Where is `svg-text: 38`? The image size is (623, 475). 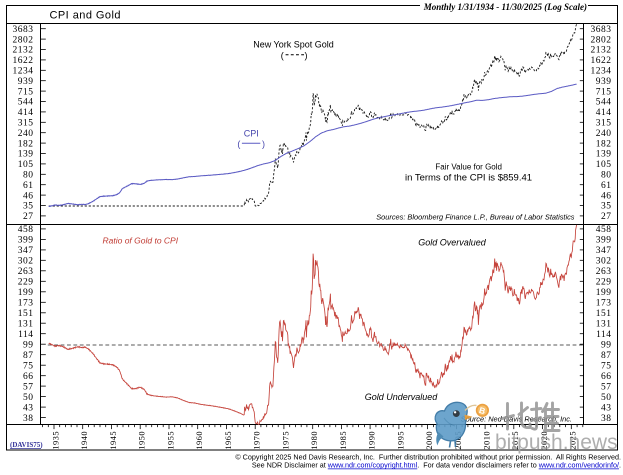
svg-text: 38 is located at coordinates (606, 419).